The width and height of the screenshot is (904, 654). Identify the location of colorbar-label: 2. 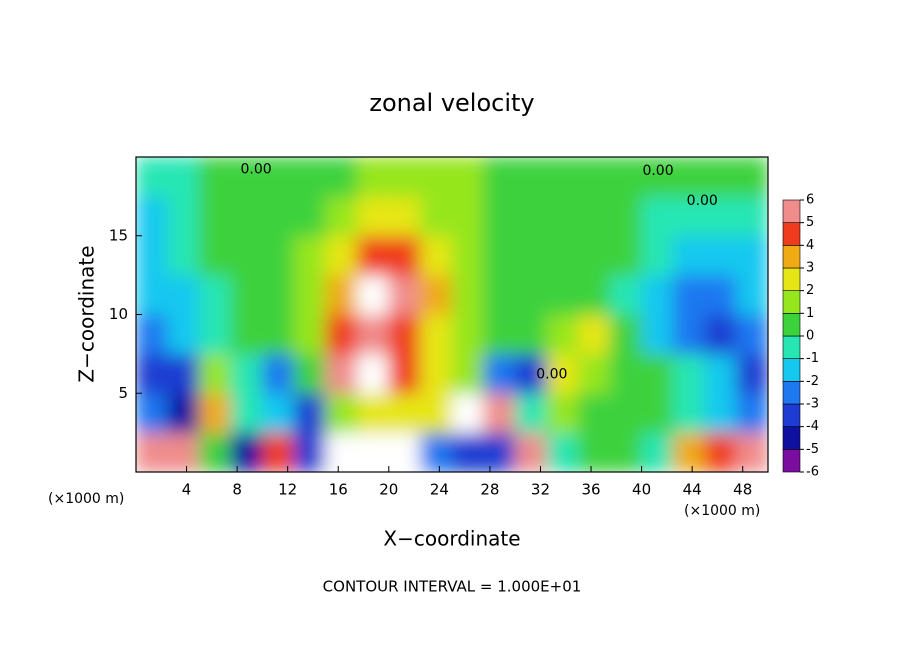
(810, 290).